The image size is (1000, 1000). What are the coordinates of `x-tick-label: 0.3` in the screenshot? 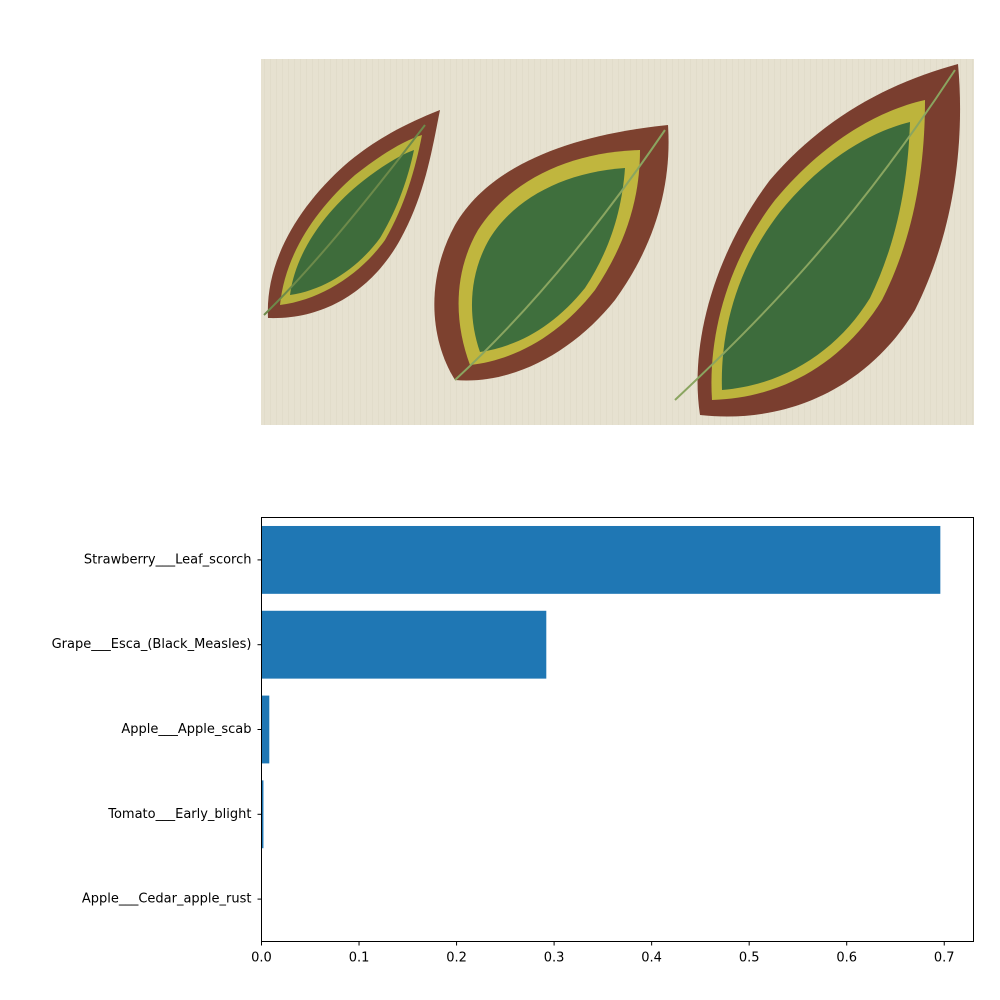 It's located at (554, 958).